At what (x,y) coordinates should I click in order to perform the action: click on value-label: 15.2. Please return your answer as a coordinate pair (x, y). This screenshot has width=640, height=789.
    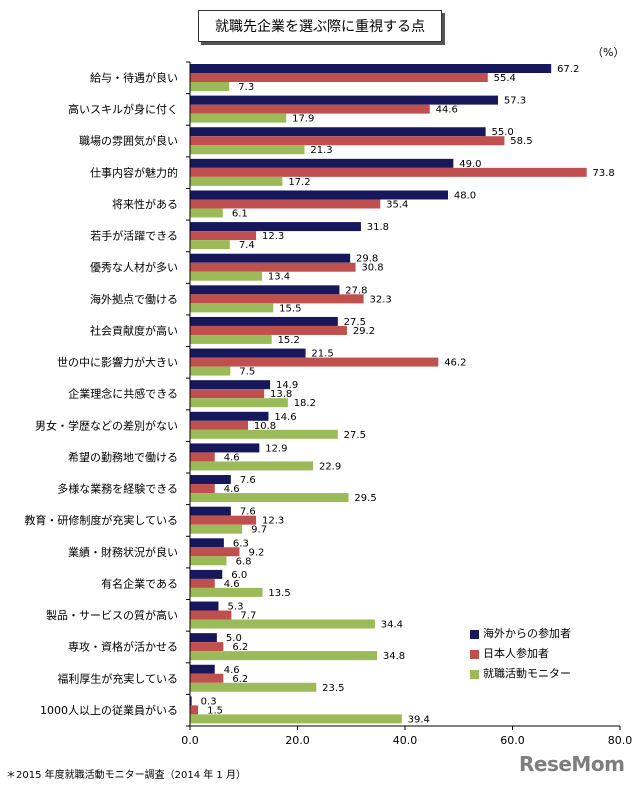
    Looking at the image, I should click on (289, 340).